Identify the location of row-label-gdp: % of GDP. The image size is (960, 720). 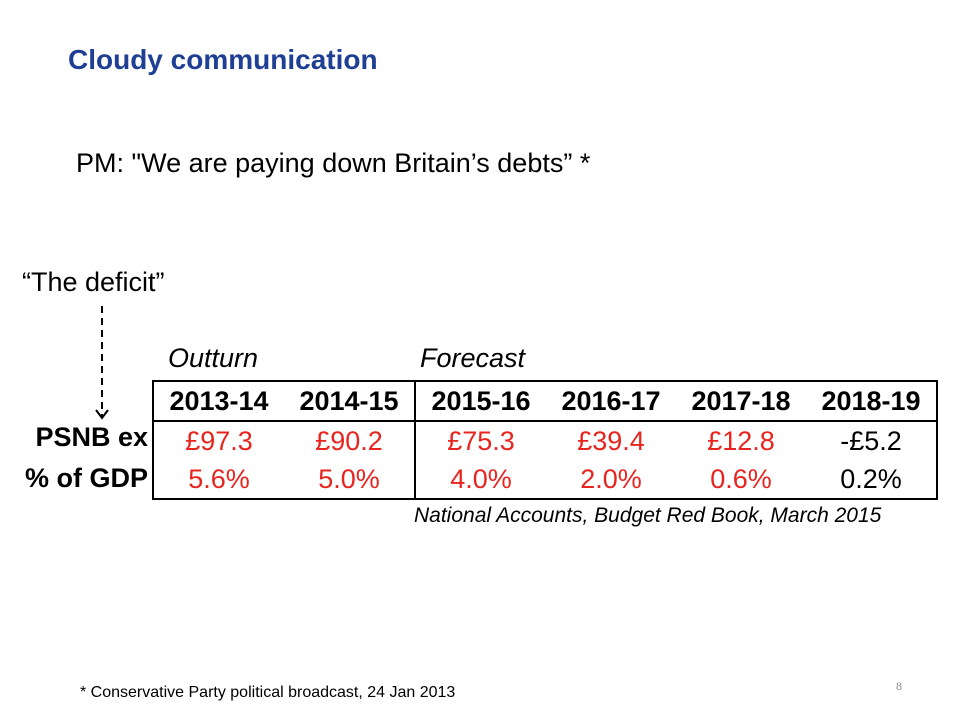
(86, 478).